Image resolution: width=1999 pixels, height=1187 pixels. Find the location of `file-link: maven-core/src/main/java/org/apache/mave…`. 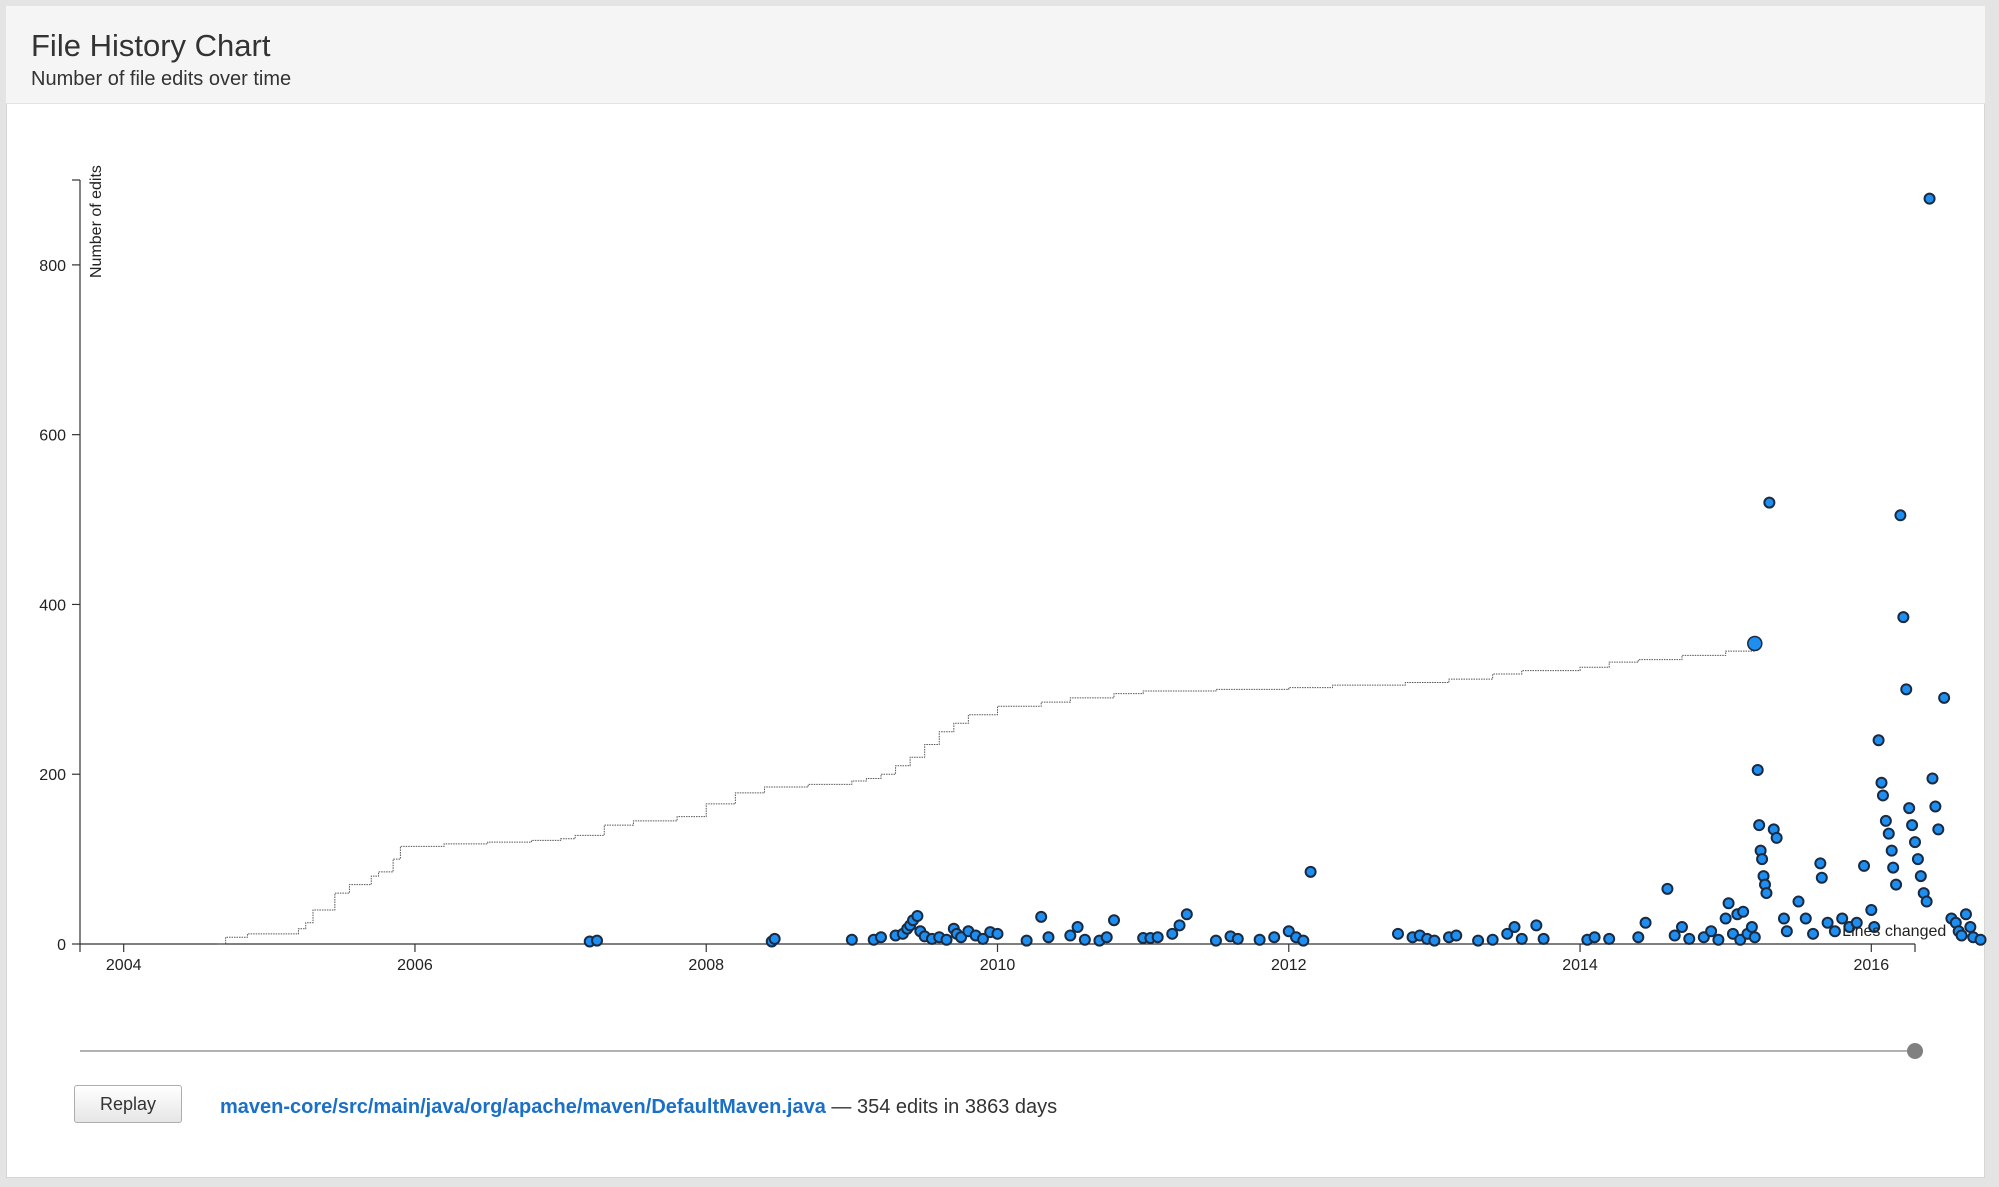

file-link: maven-core/src/main/java/org/apache/mave… is located at coordinates (523, 1107).